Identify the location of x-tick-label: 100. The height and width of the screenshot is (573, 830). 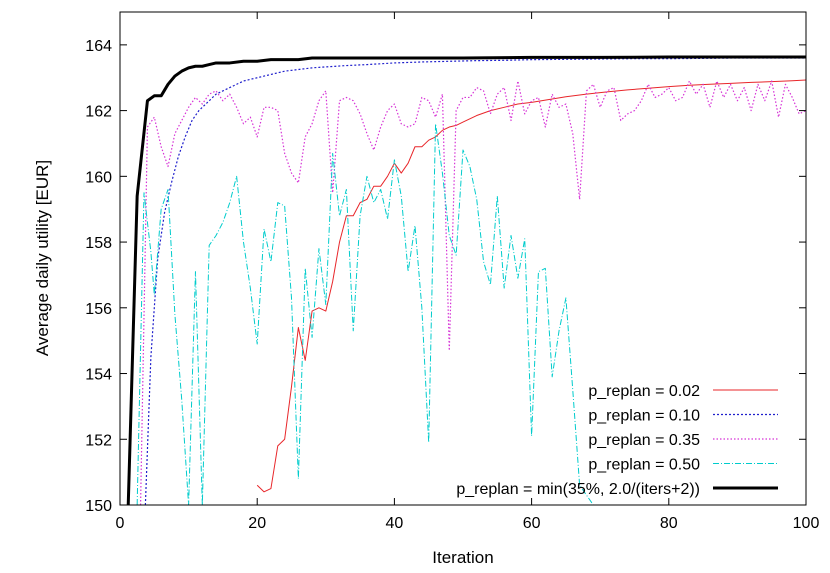
(806, 523).